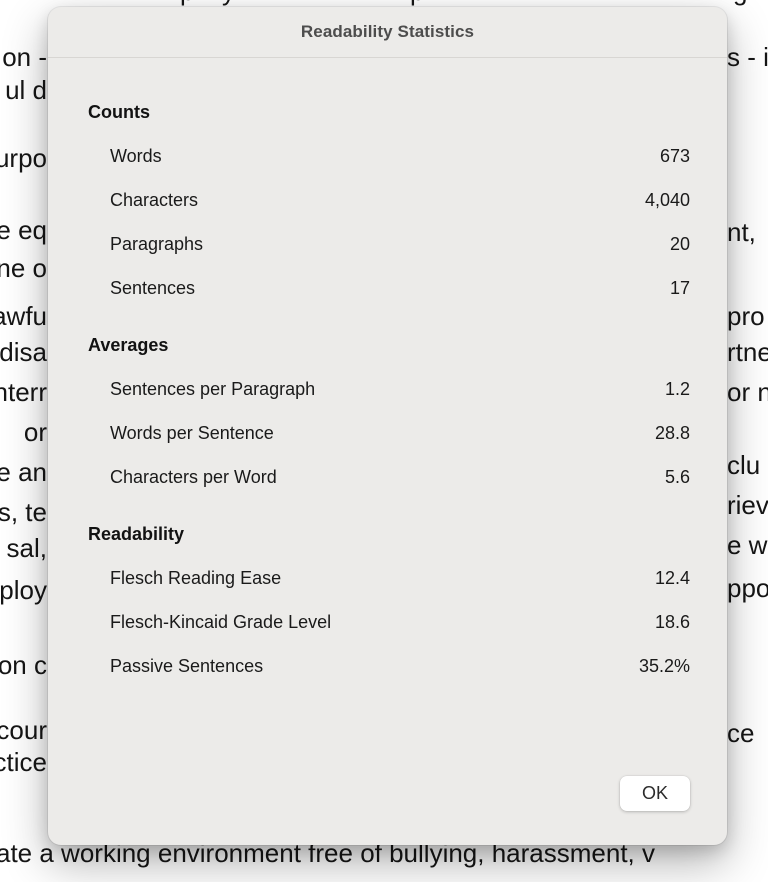 This screenshot has width=768, height=882. What do you see at coordinates (193, 476) in the screenshot?
I see `stat-label: Characters per Word` at bounding box center [193, 476].